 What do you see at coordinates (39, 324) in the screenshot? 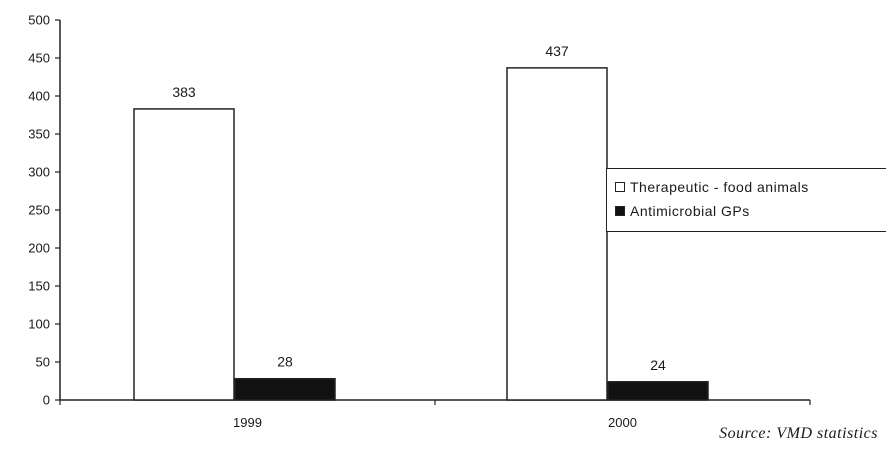
I see `y-tick-label: 100` at bounding box center [39, 324].